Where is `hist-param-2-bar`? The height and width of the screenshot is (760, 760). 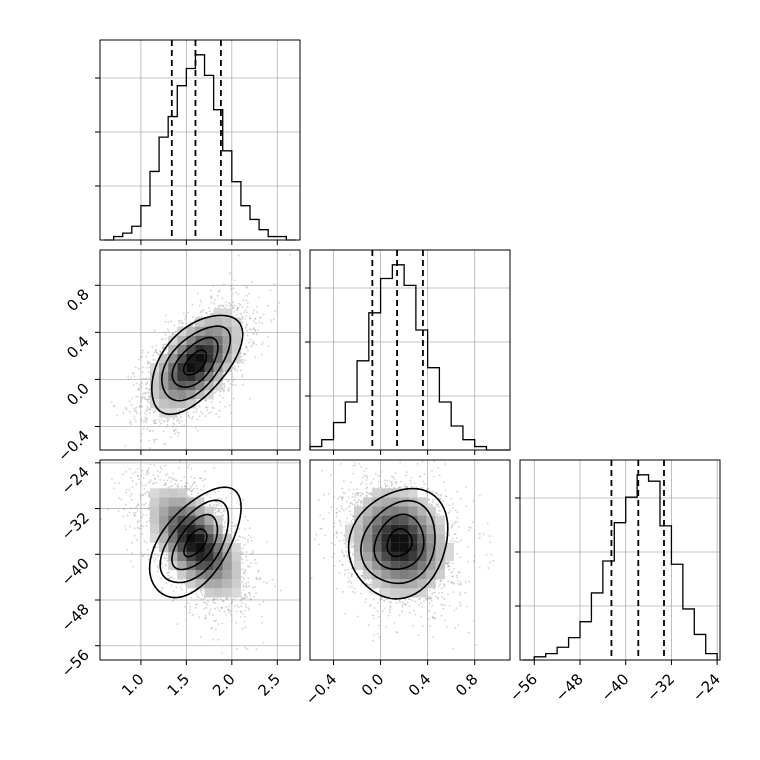
hist-param-2-bar is located at coordinates (457, 438).